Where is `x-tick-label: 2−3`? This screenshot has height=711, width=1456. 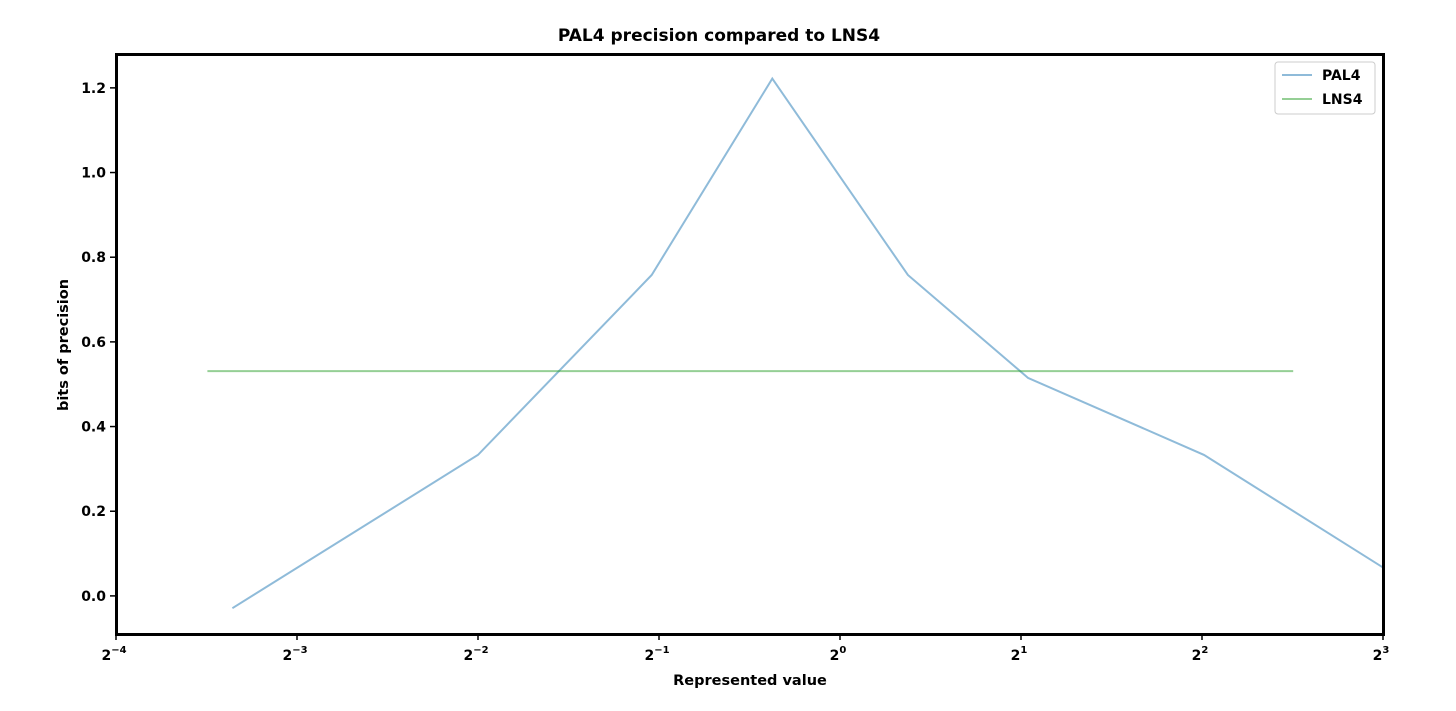 x-tick-label: 2−3 is located at coordinates (294, 654).